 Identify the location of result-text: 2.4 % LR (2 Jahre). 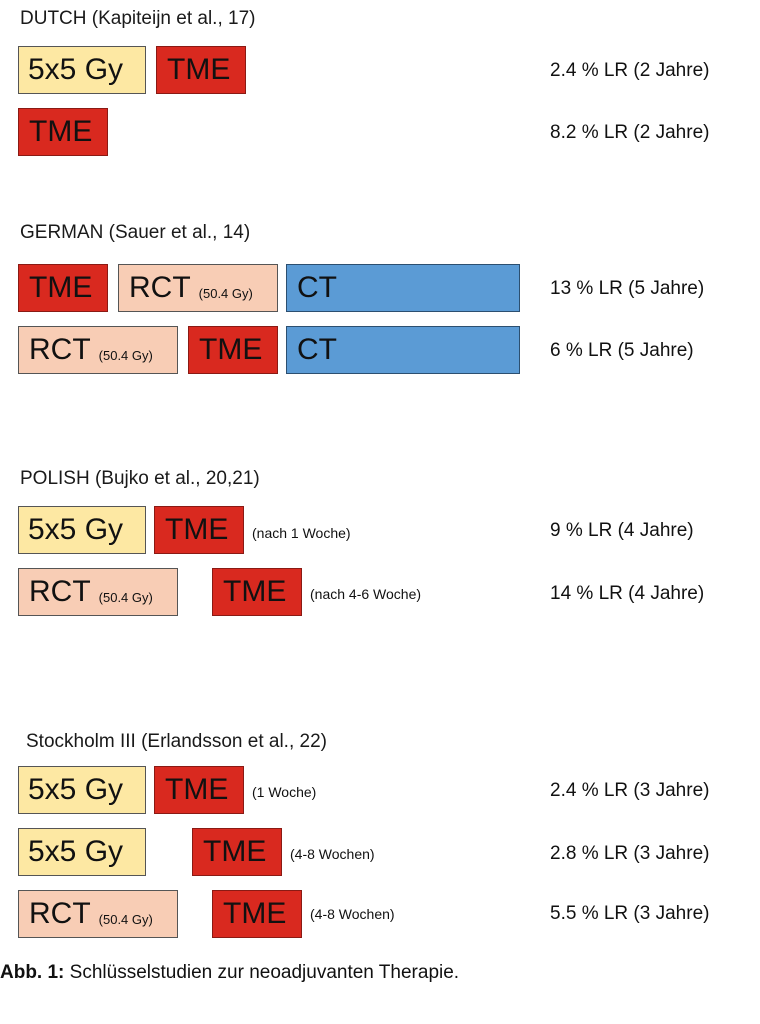
(630, 70).